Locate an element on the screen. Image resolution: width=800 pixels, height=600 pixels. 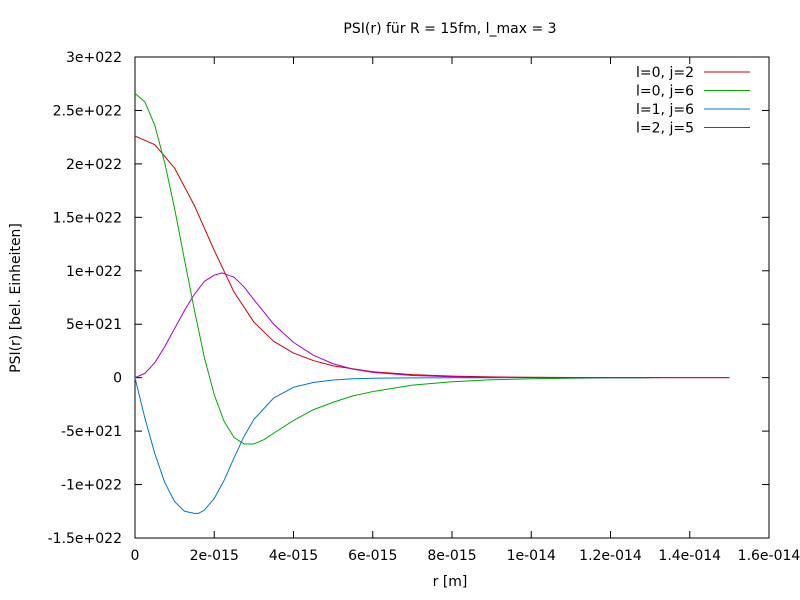
legend-label: l=2, j=5 is located at coordinates (665, 129).